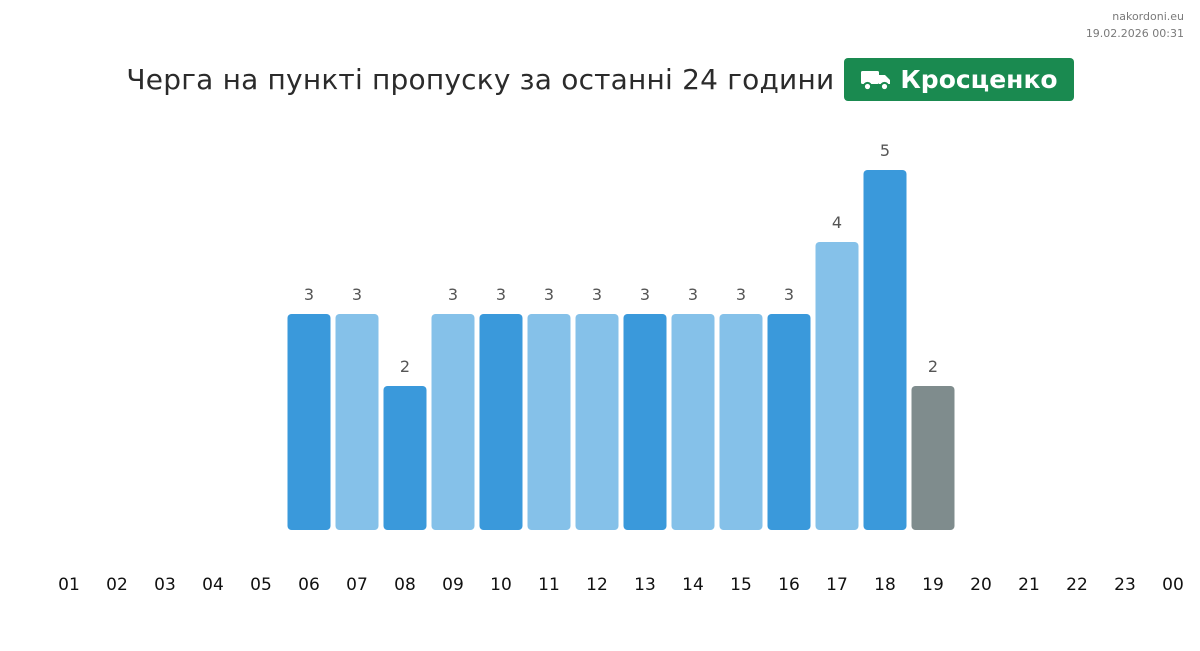  Describe the element at coordinates (1077, 585) in the screenshot. I see `x-tick-label: 22` at that location.